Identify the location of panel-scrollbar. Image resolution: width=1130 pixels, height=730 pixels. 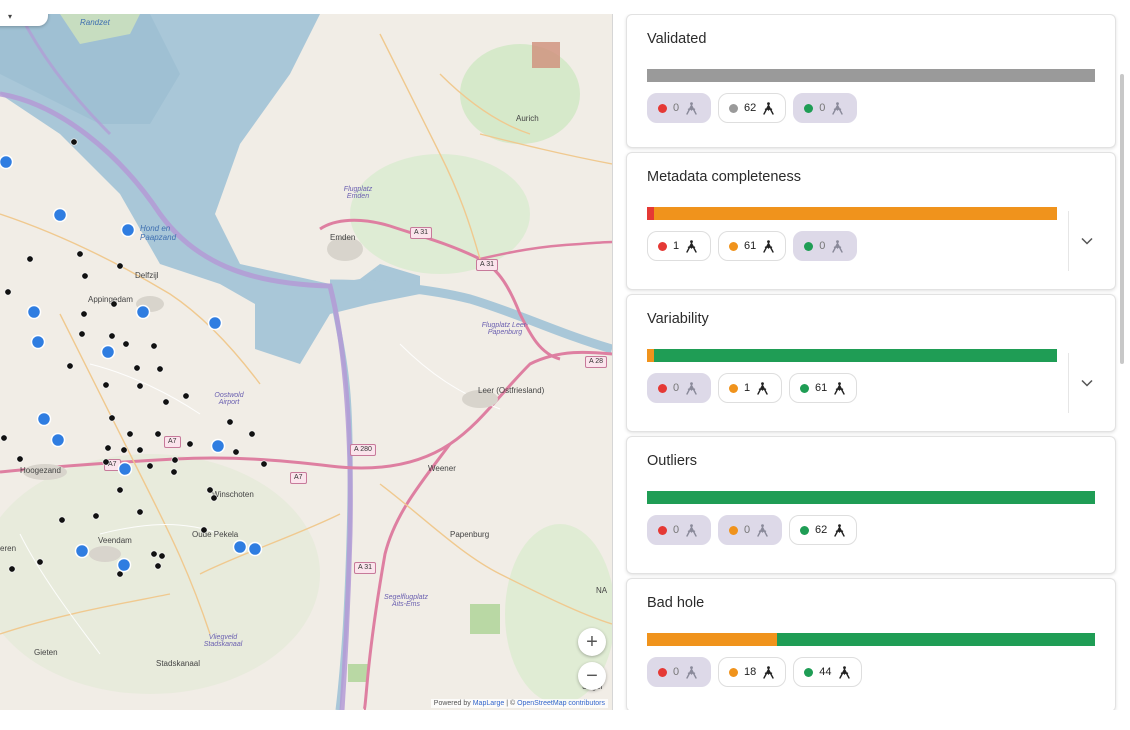
(1122, 219).